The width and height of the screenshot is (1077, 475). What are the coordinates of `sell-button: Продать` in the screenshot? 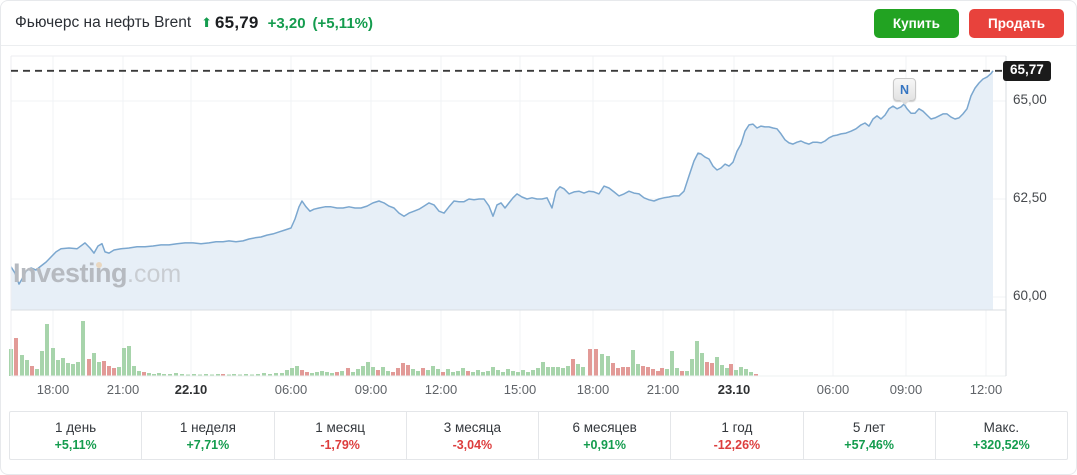 It's located at (1016, 23).